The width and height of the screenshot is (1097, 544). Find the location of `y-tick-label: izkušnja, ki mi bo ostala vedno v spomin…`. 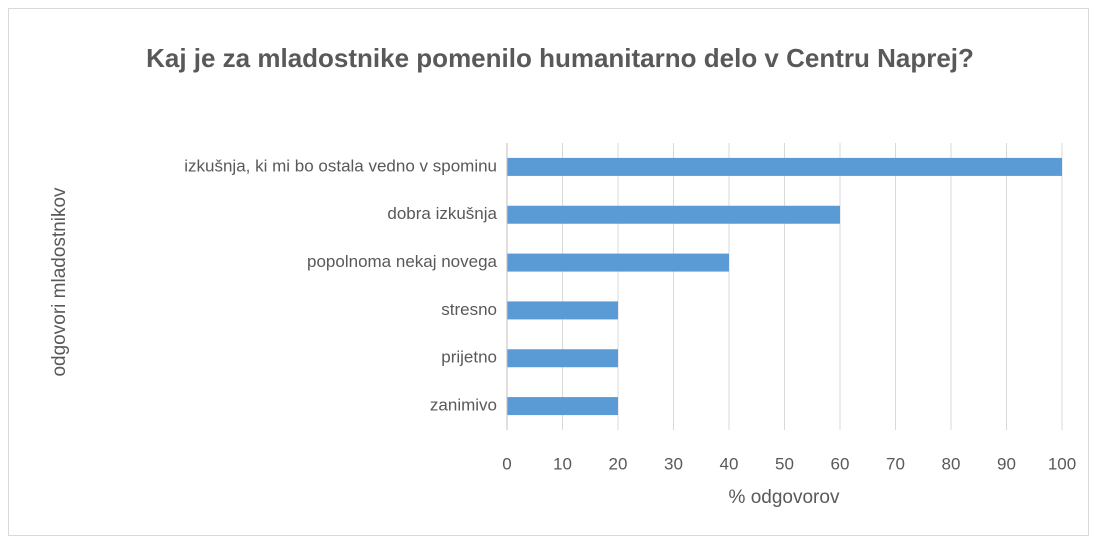

y-tick-label: izkušnja, ki mi bo ostala vedno v spomin… is located at coordinates (340, 165).